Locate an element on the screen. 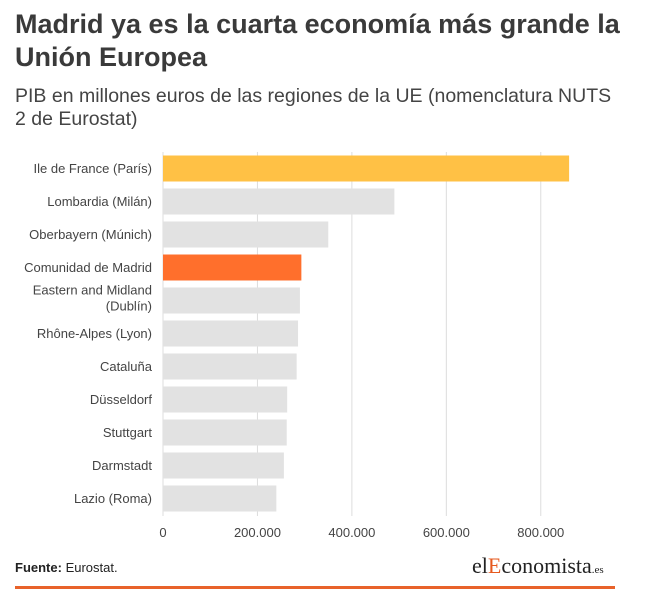 This screenshot has height=602, width=651. category-label: Oberbayern (Múnich) is located at coordinates (90, 234).